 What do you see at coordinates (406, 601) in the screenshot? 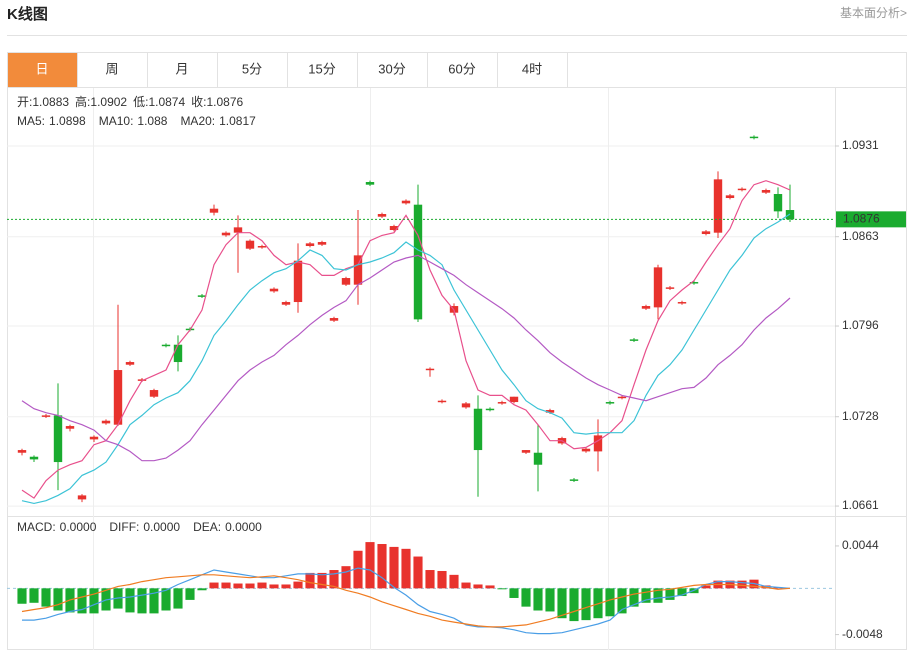
I see `macd-line` at bounding box center [406, 601].